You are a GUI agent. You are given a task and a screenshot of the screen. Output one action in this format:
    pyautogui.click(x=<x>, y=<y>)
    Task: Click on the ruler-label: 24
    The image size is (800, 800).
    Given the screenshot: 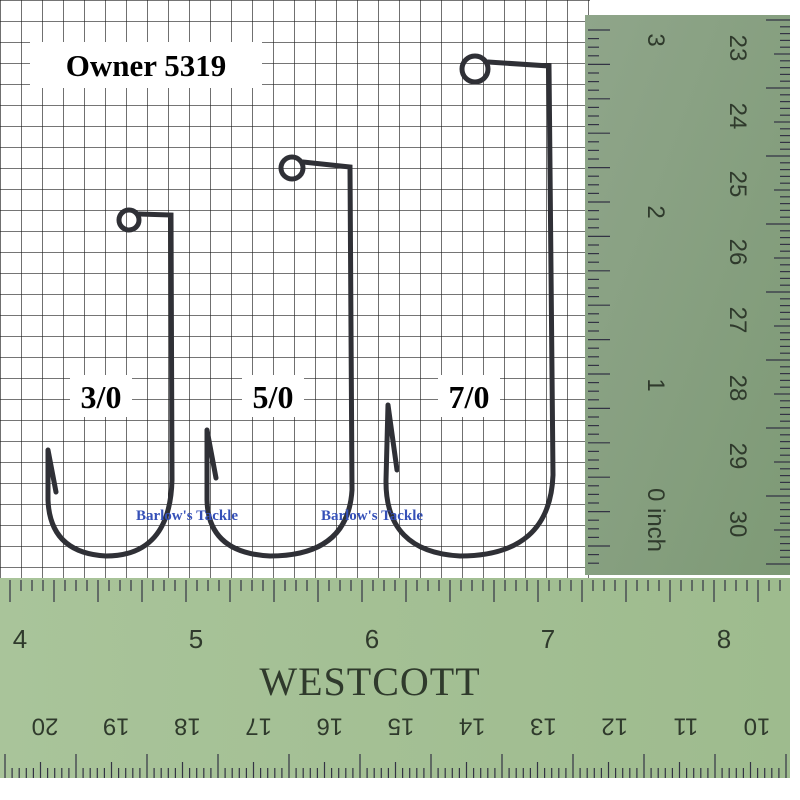 What is the action you would take?
    pyautogui.click(x=737, y=116)
    